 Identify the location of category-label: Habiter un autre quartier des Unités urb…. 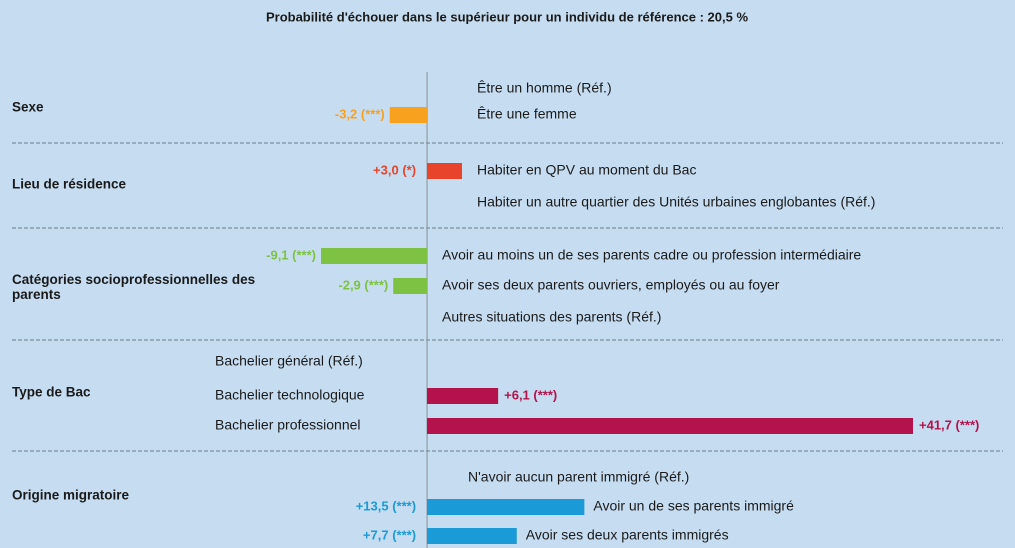
(676, 202).